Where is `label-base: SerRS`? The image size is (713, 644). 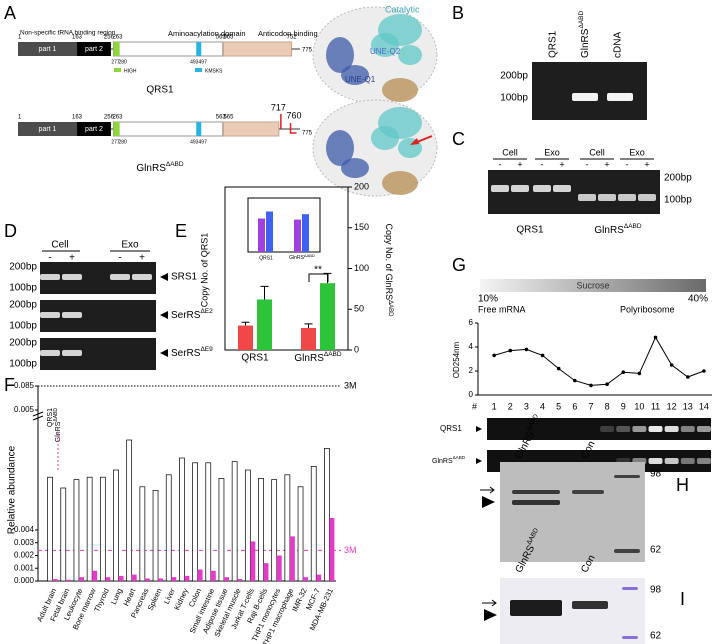 label-base: SerRS is located at coordinates (186, 315).